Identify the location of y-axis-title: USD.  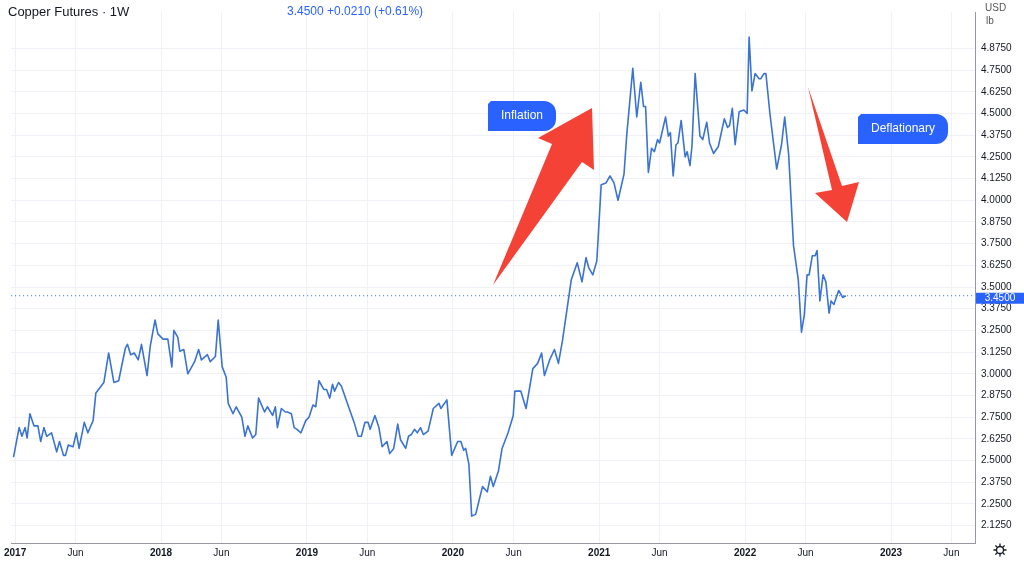
(996, 7).